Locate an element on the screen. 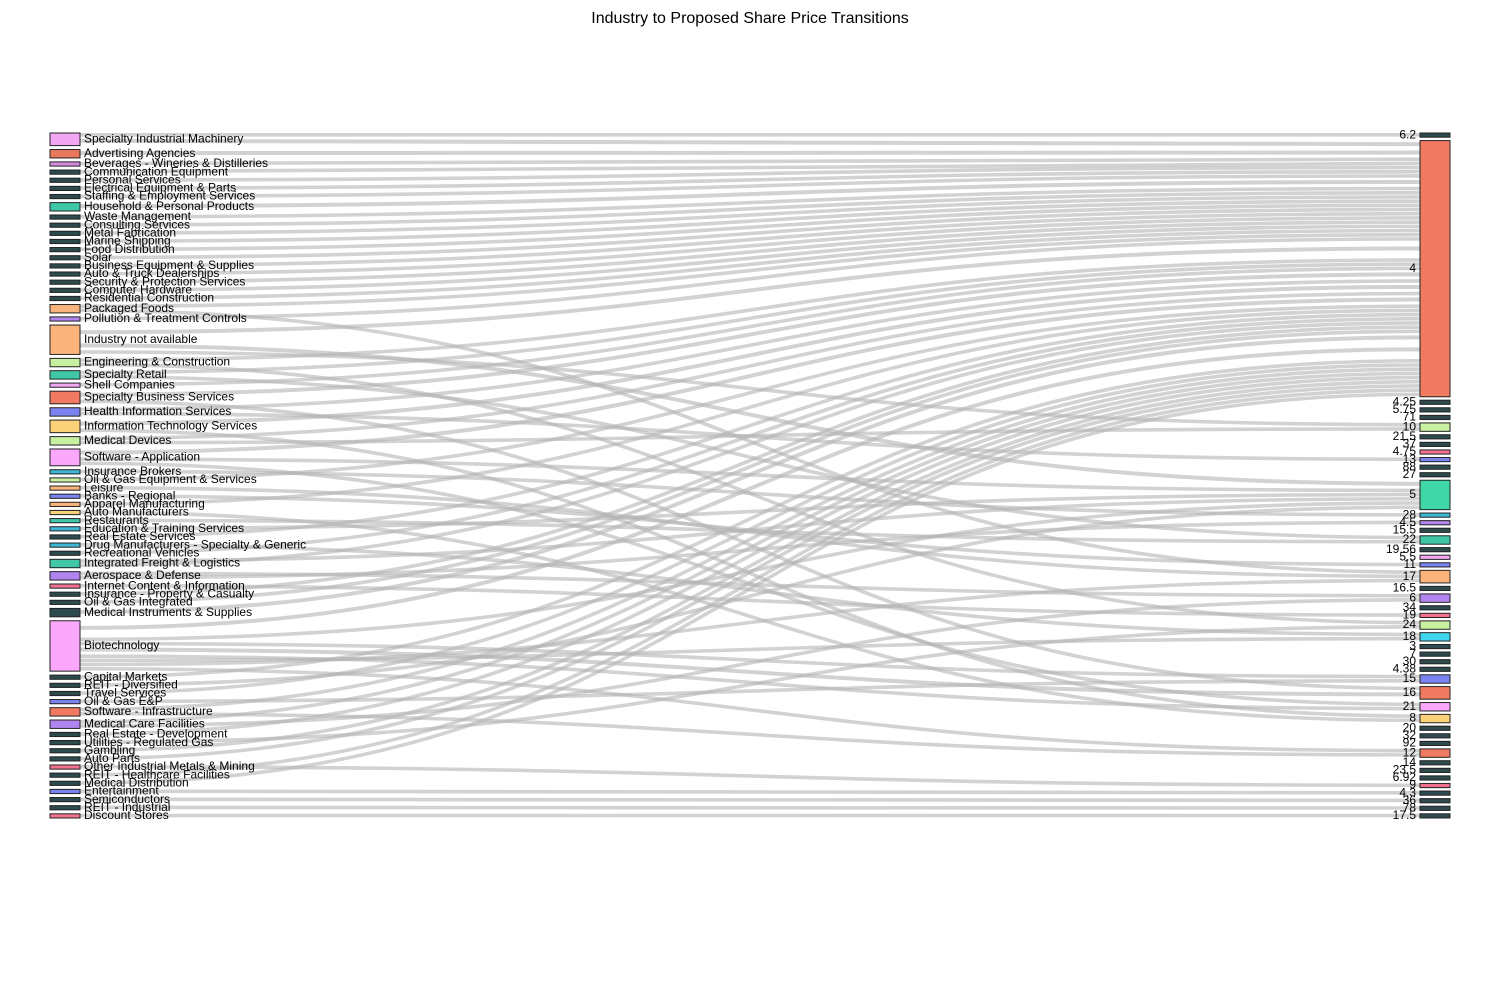  source-node-entertainment is located at coordinates (65, 791).